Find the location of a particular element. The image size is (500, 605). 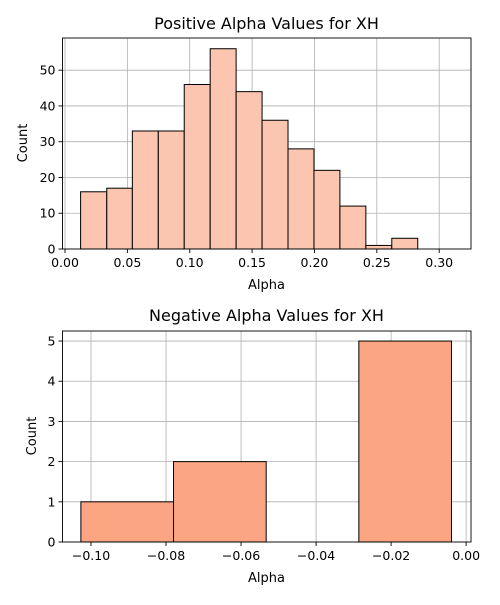

x-tick-label: 0.25 is located at coordinates (377, 262).